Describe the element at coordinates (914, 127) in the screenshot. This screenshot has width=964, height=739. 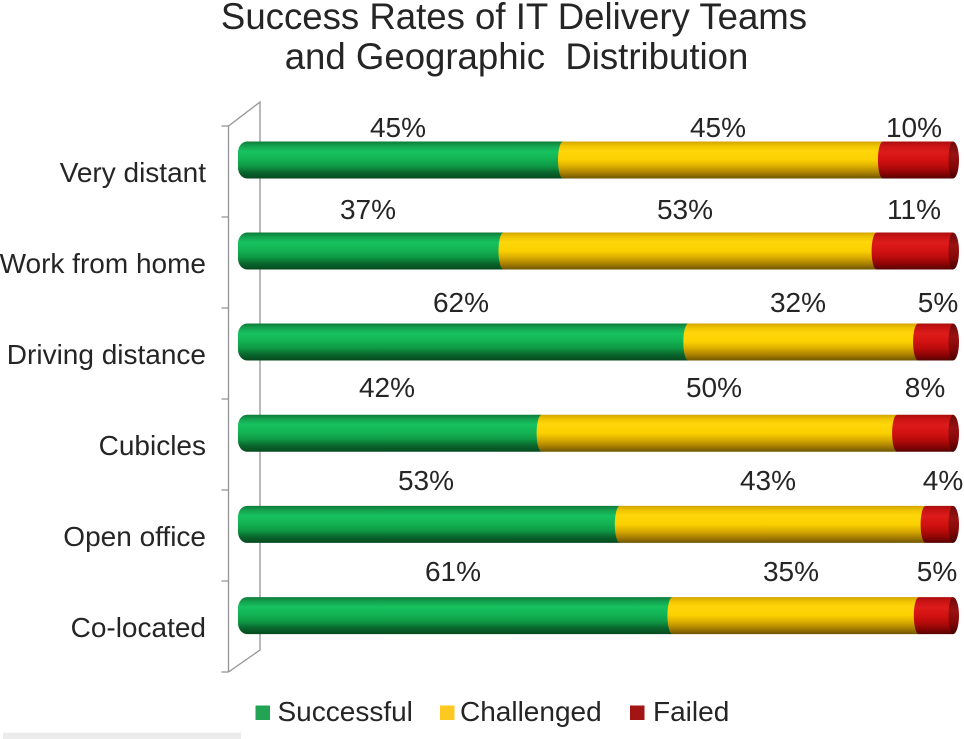
I see `svg-text: 10%` at that location.